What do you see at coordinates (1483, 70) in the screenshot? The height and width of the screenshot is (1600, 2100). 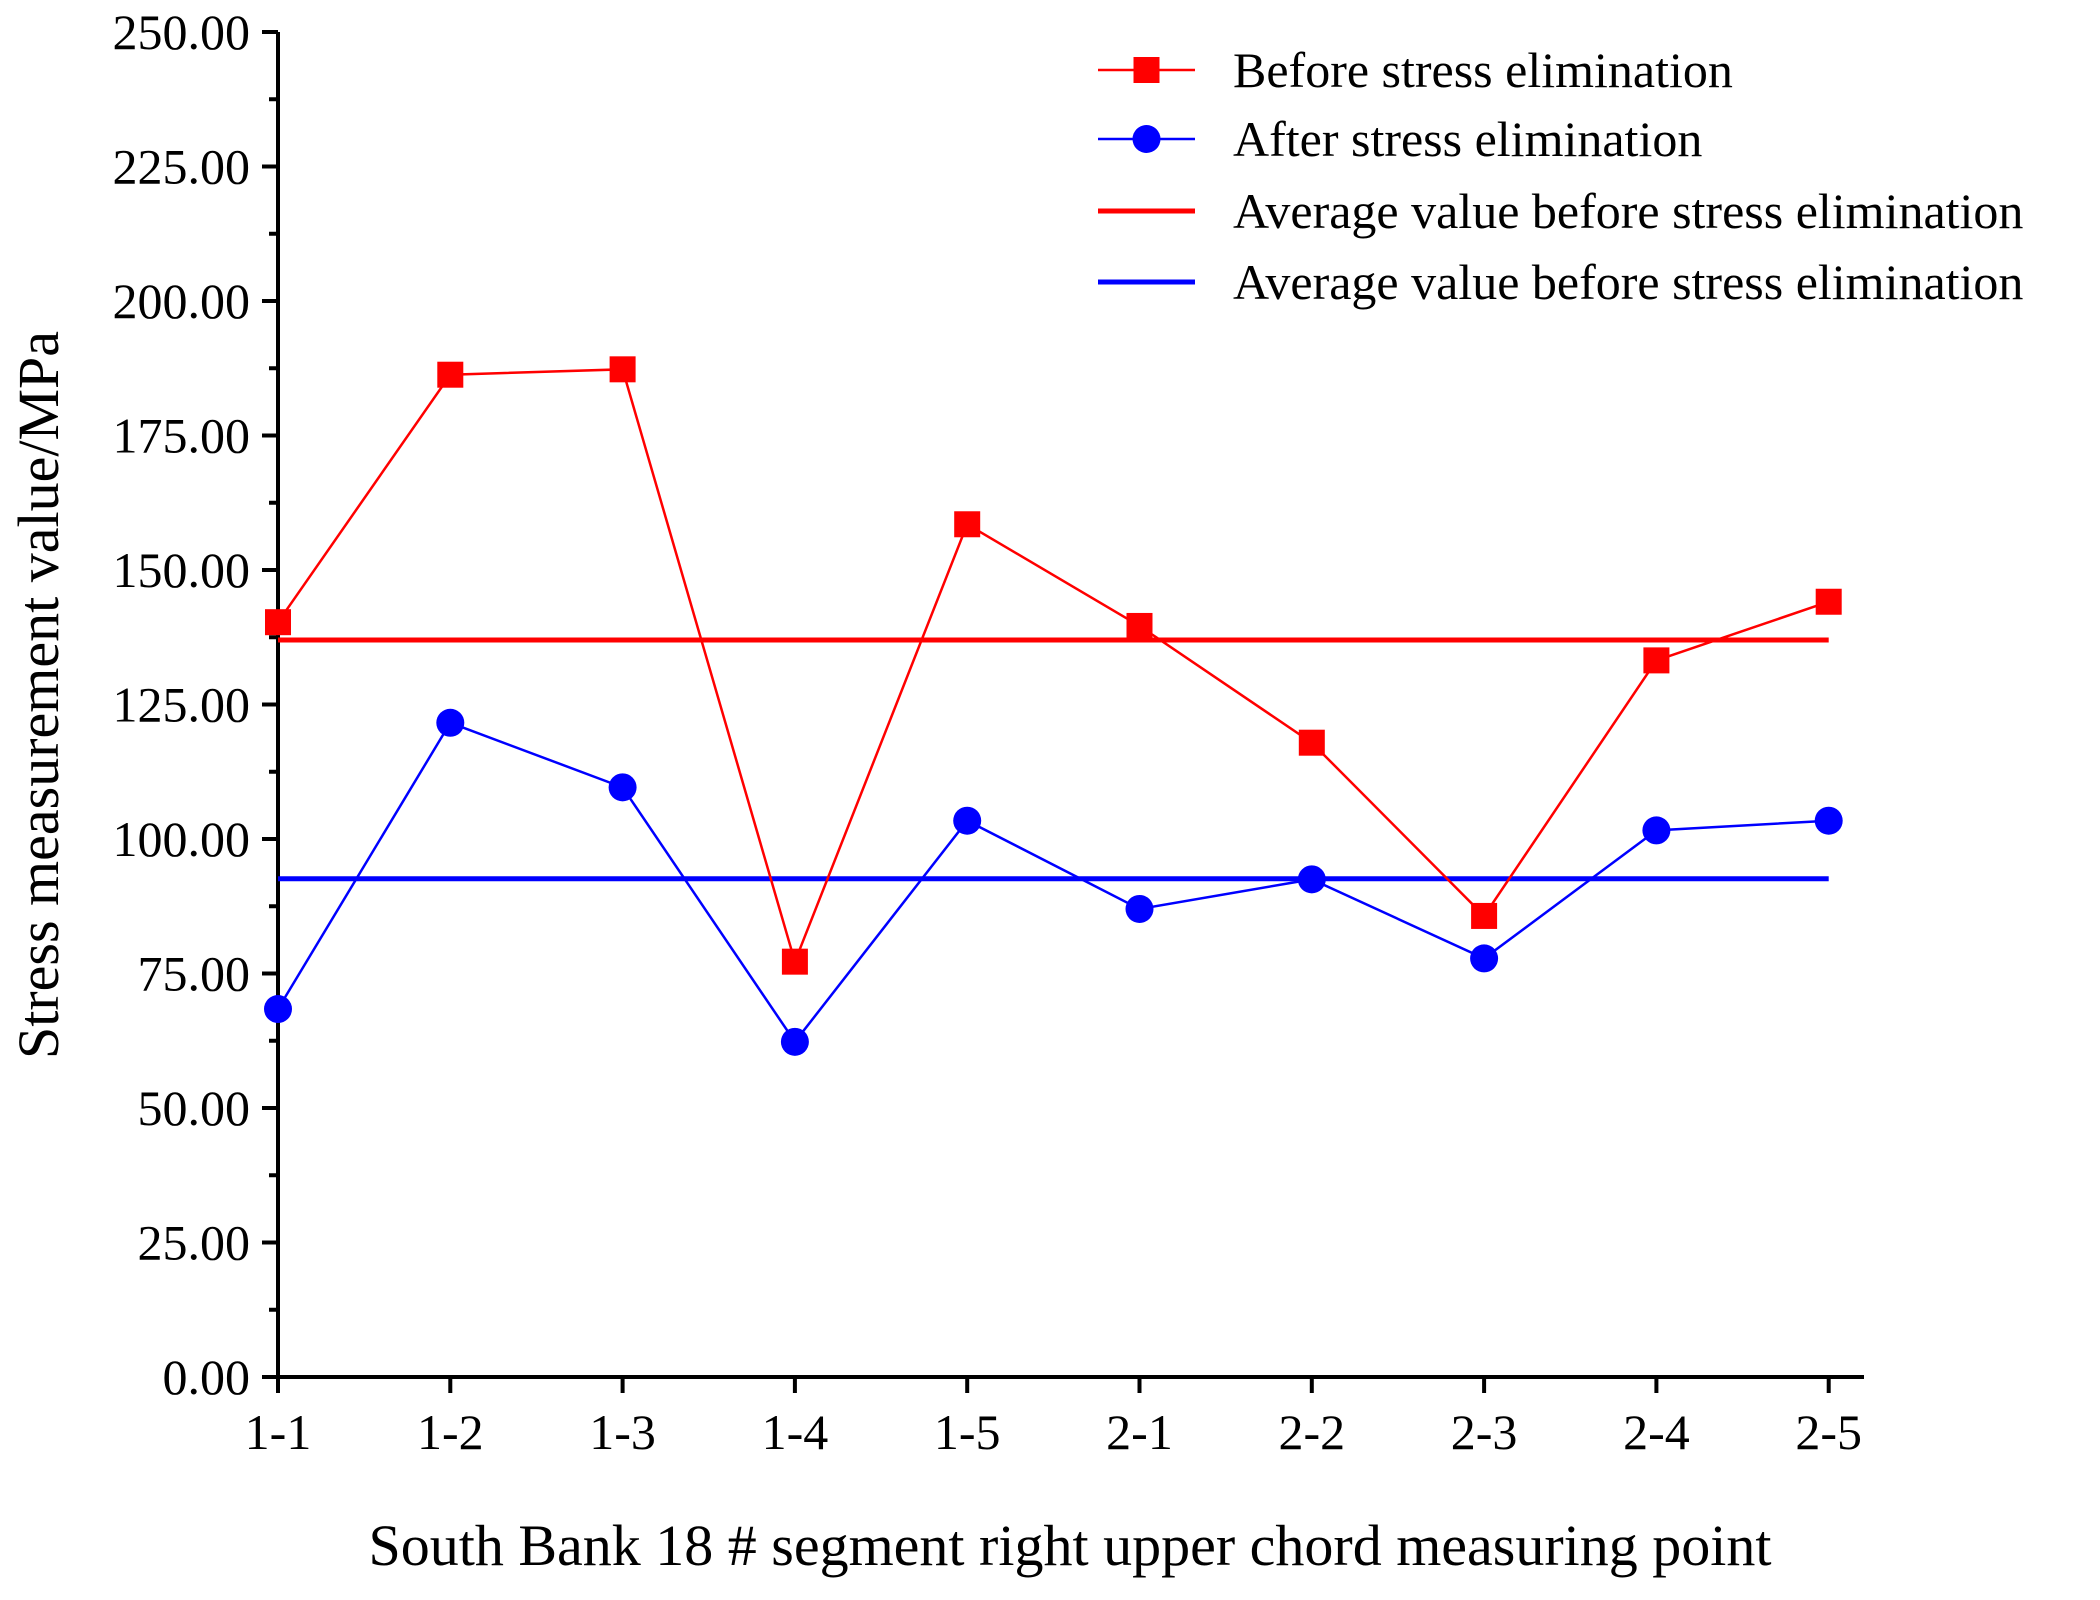 I see `legend-label: Before stress elimination` at bounding box center [1483, 70].